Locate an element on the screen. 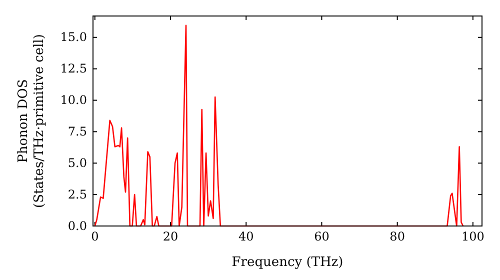 The width and height of the screenshot is (500, 280). y-tick-label: 2.5 is located at coordinates (77, 194).